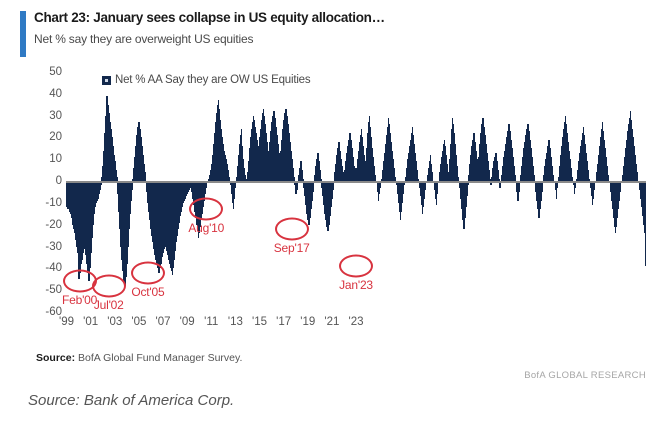 The height and width of the screenshot is (426, 672). I want to click on source-text: BofA Global Fund Manager Survey., so click(160, 358).